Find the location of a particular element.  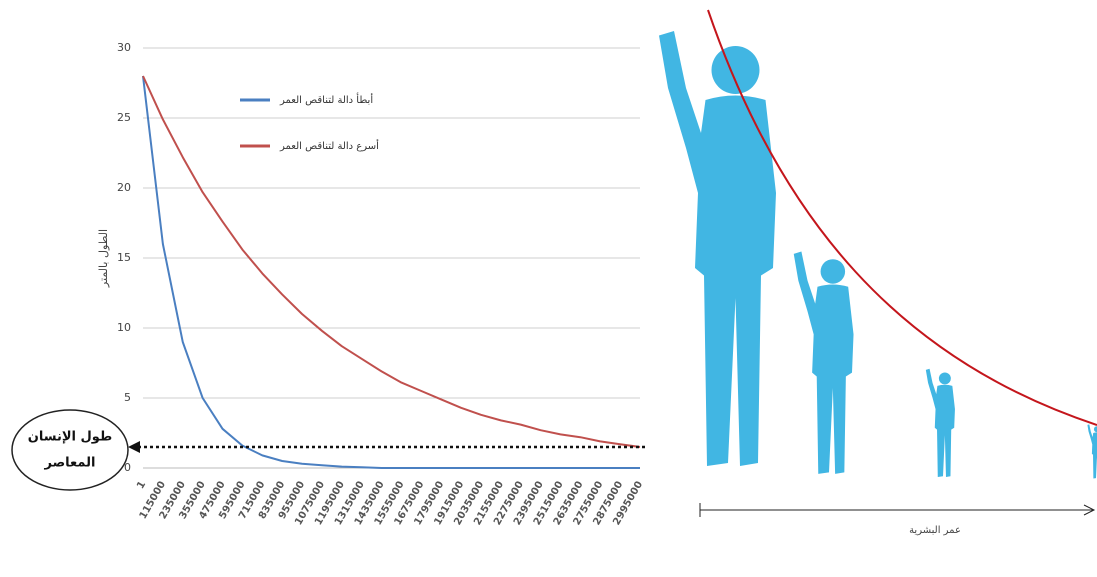

y-tick-label: 15 is located at coordinates (124, 257).